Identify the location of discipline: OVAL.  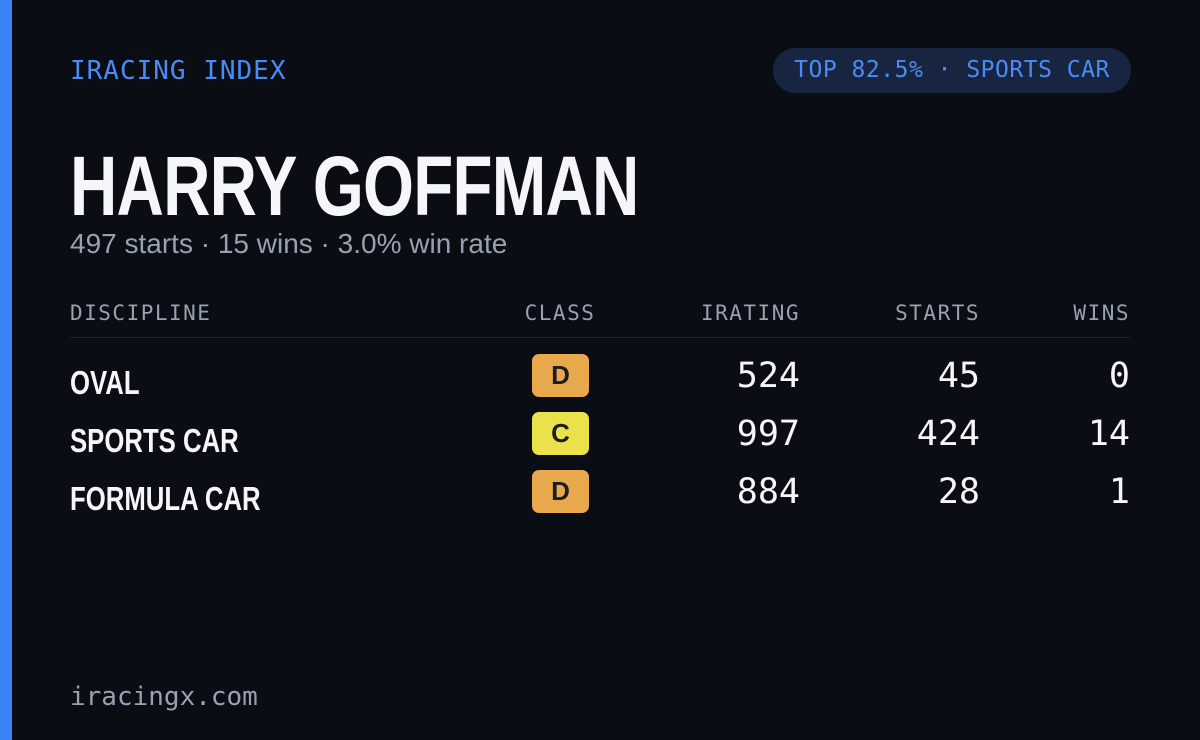
(105, 382).